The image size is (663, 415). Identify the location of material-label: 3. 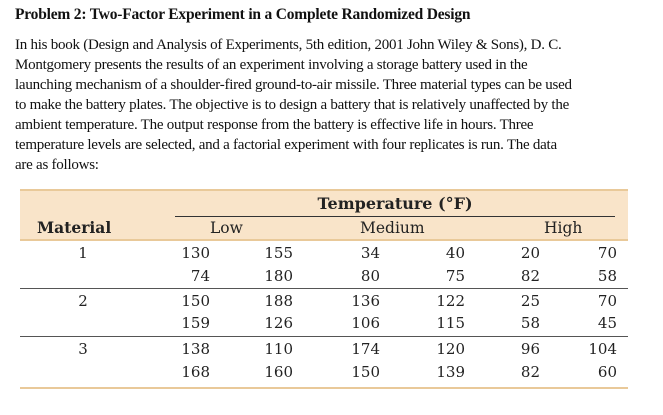
(83, 349).